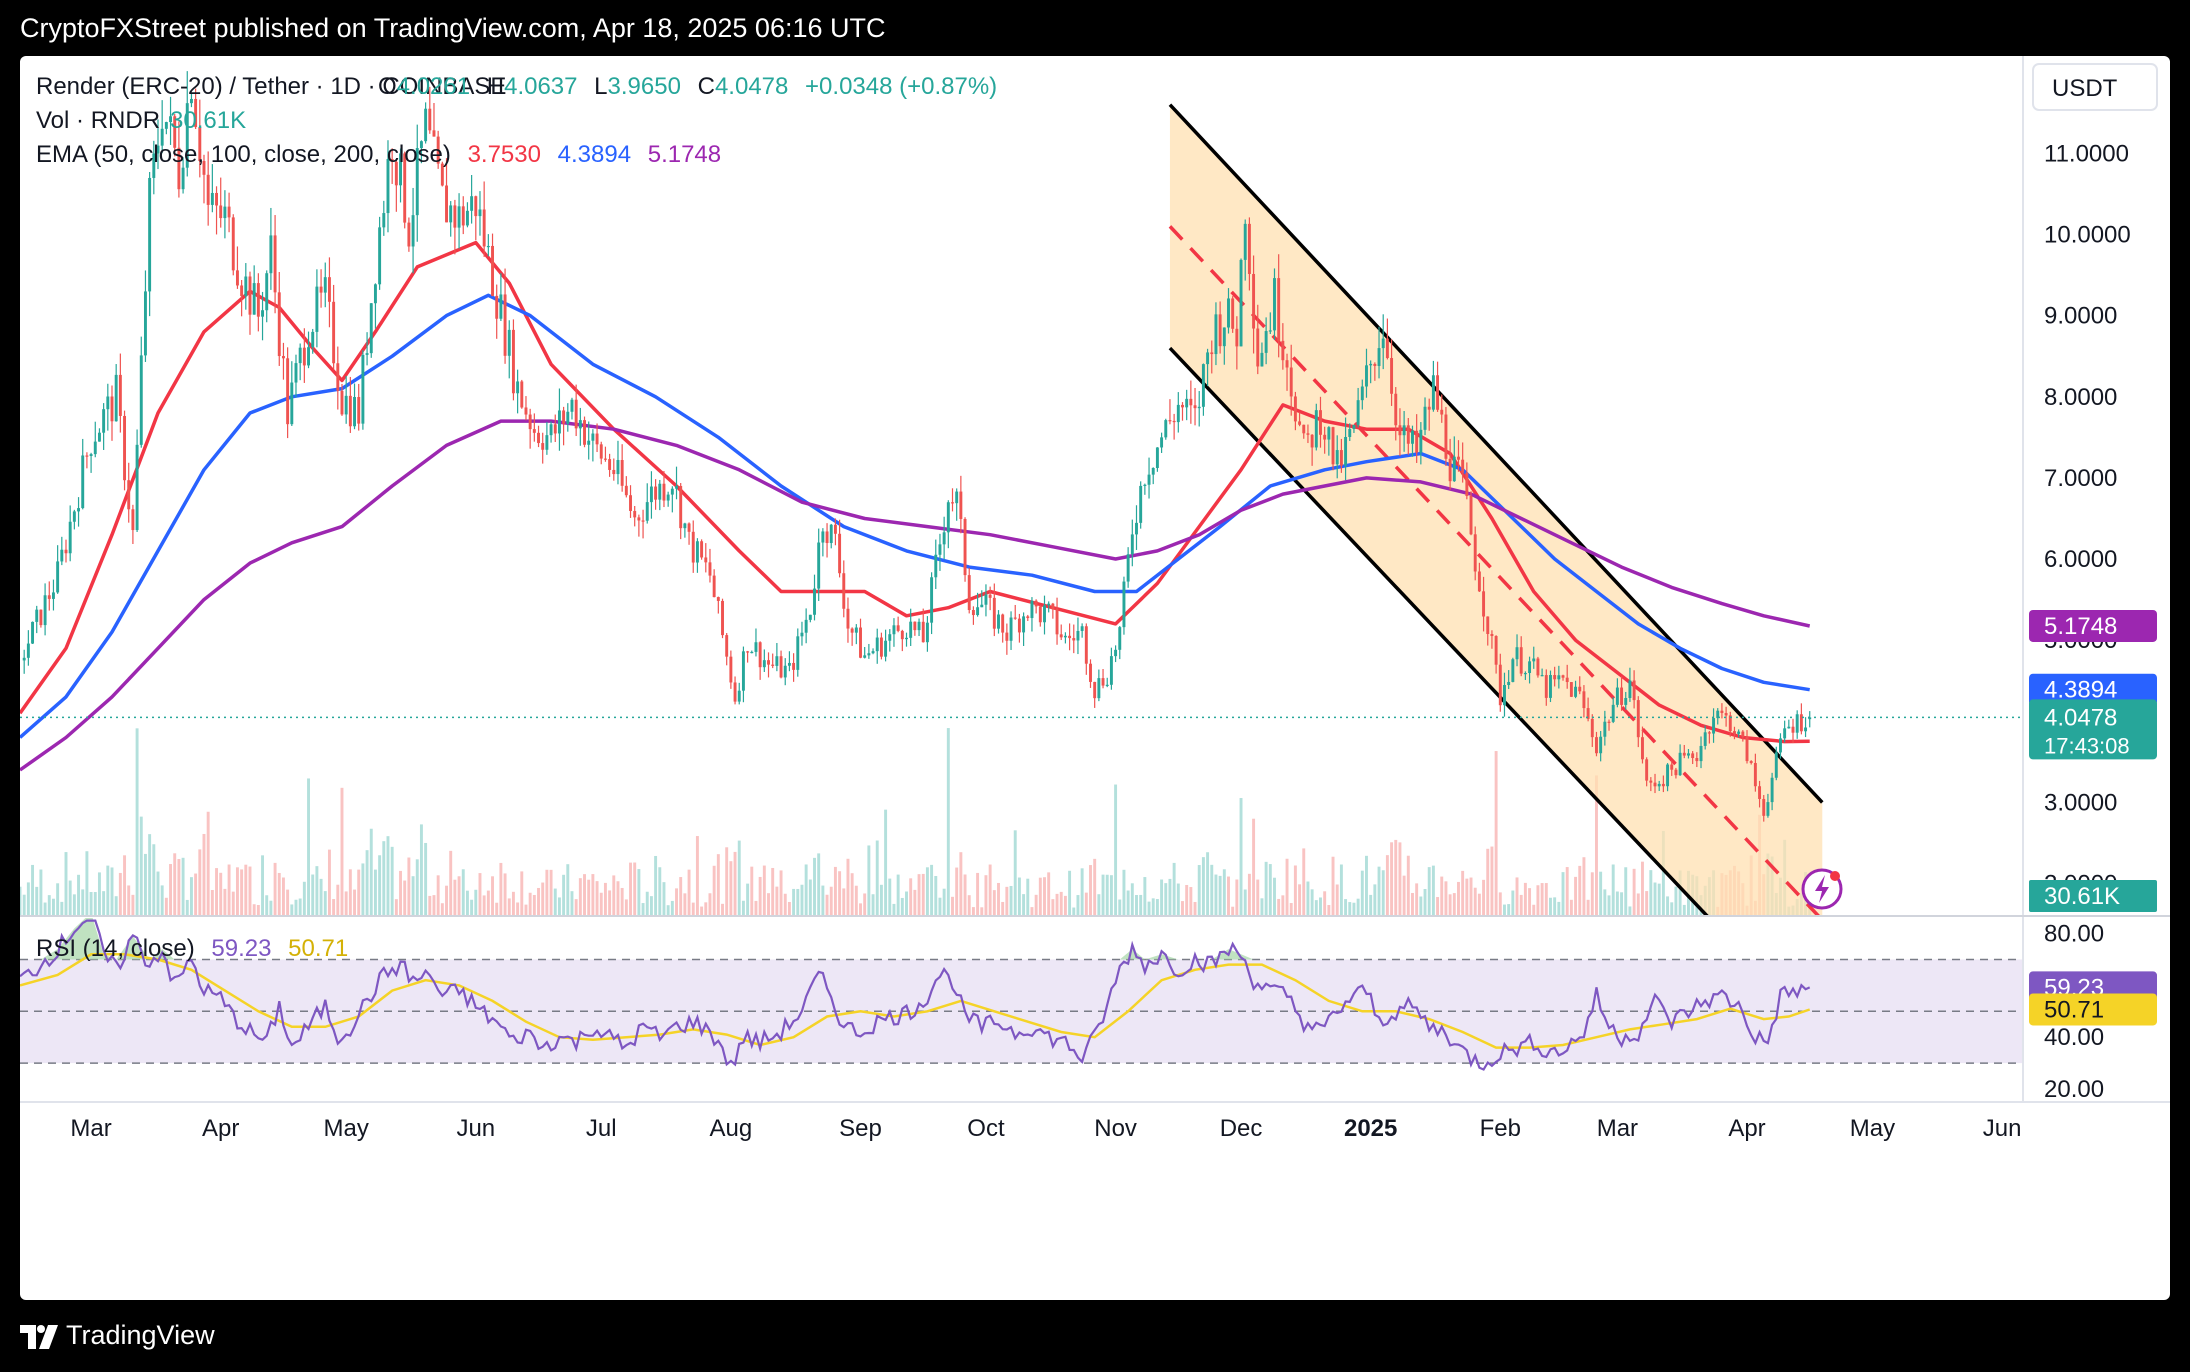  I want to click on footer: TradingView, so click(1095, 1336).